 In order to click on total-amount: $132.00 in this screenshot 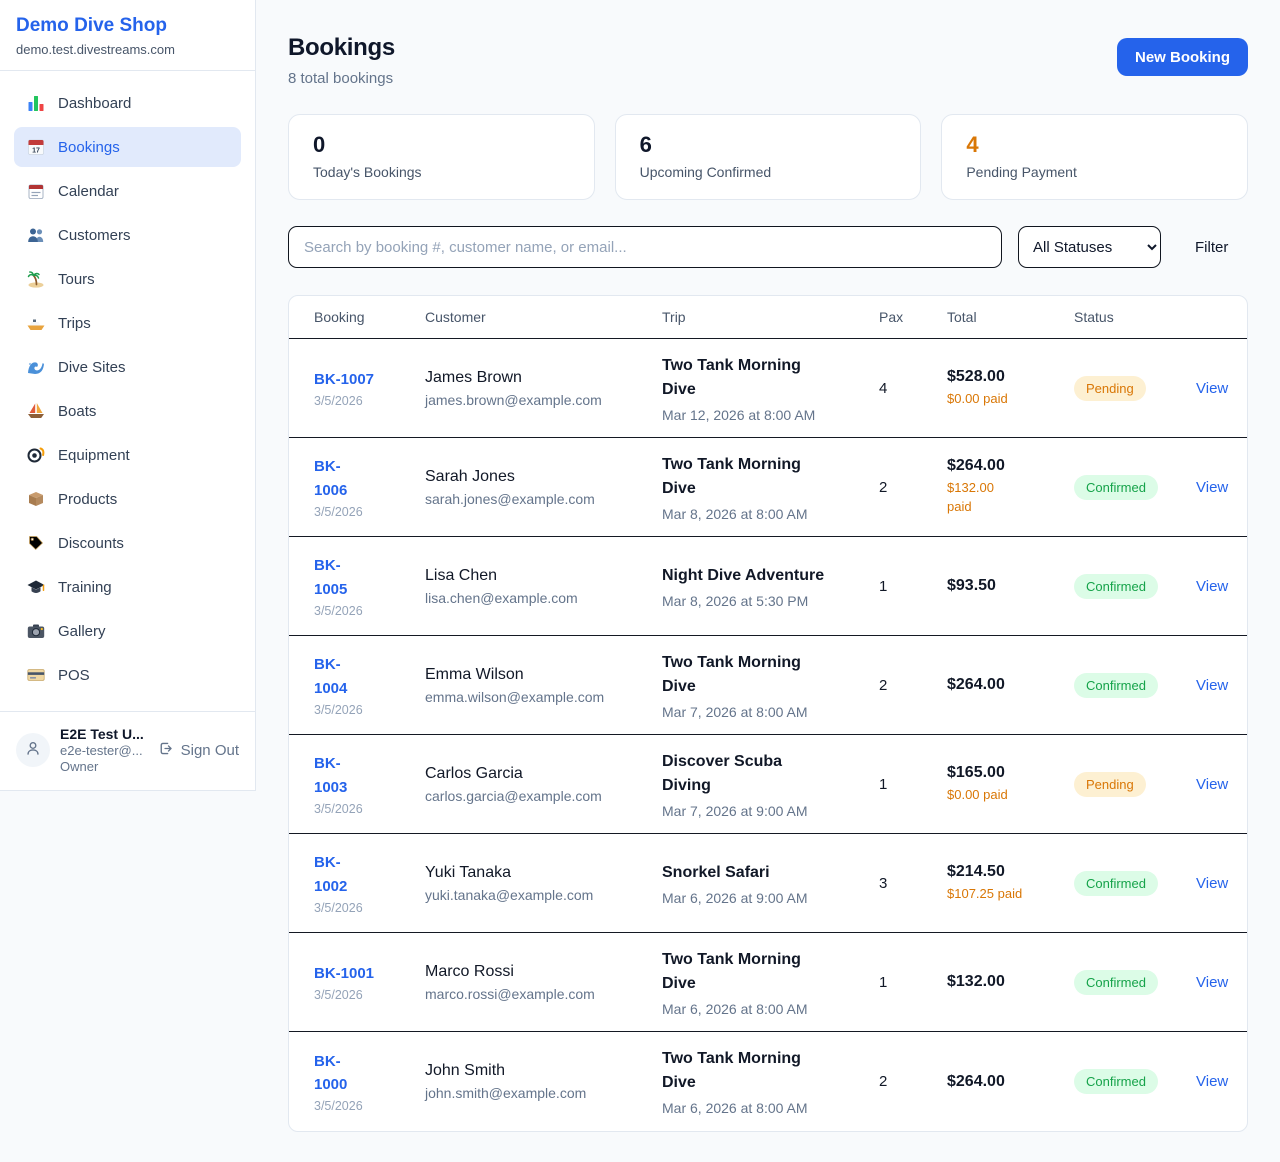, I will do `click(976, 981)`.